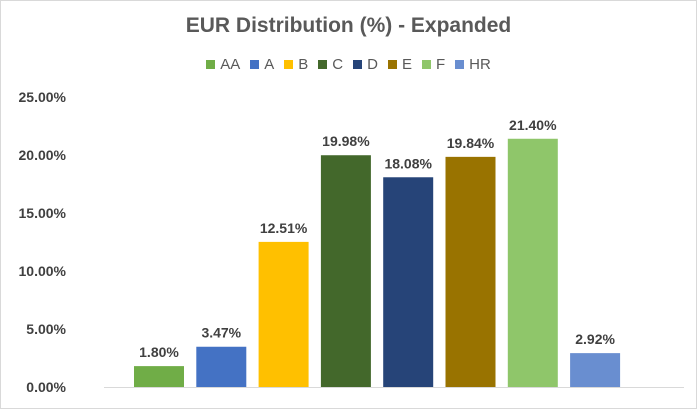  I want to click on y-tick-label: 10.00%, so click(43, 271).